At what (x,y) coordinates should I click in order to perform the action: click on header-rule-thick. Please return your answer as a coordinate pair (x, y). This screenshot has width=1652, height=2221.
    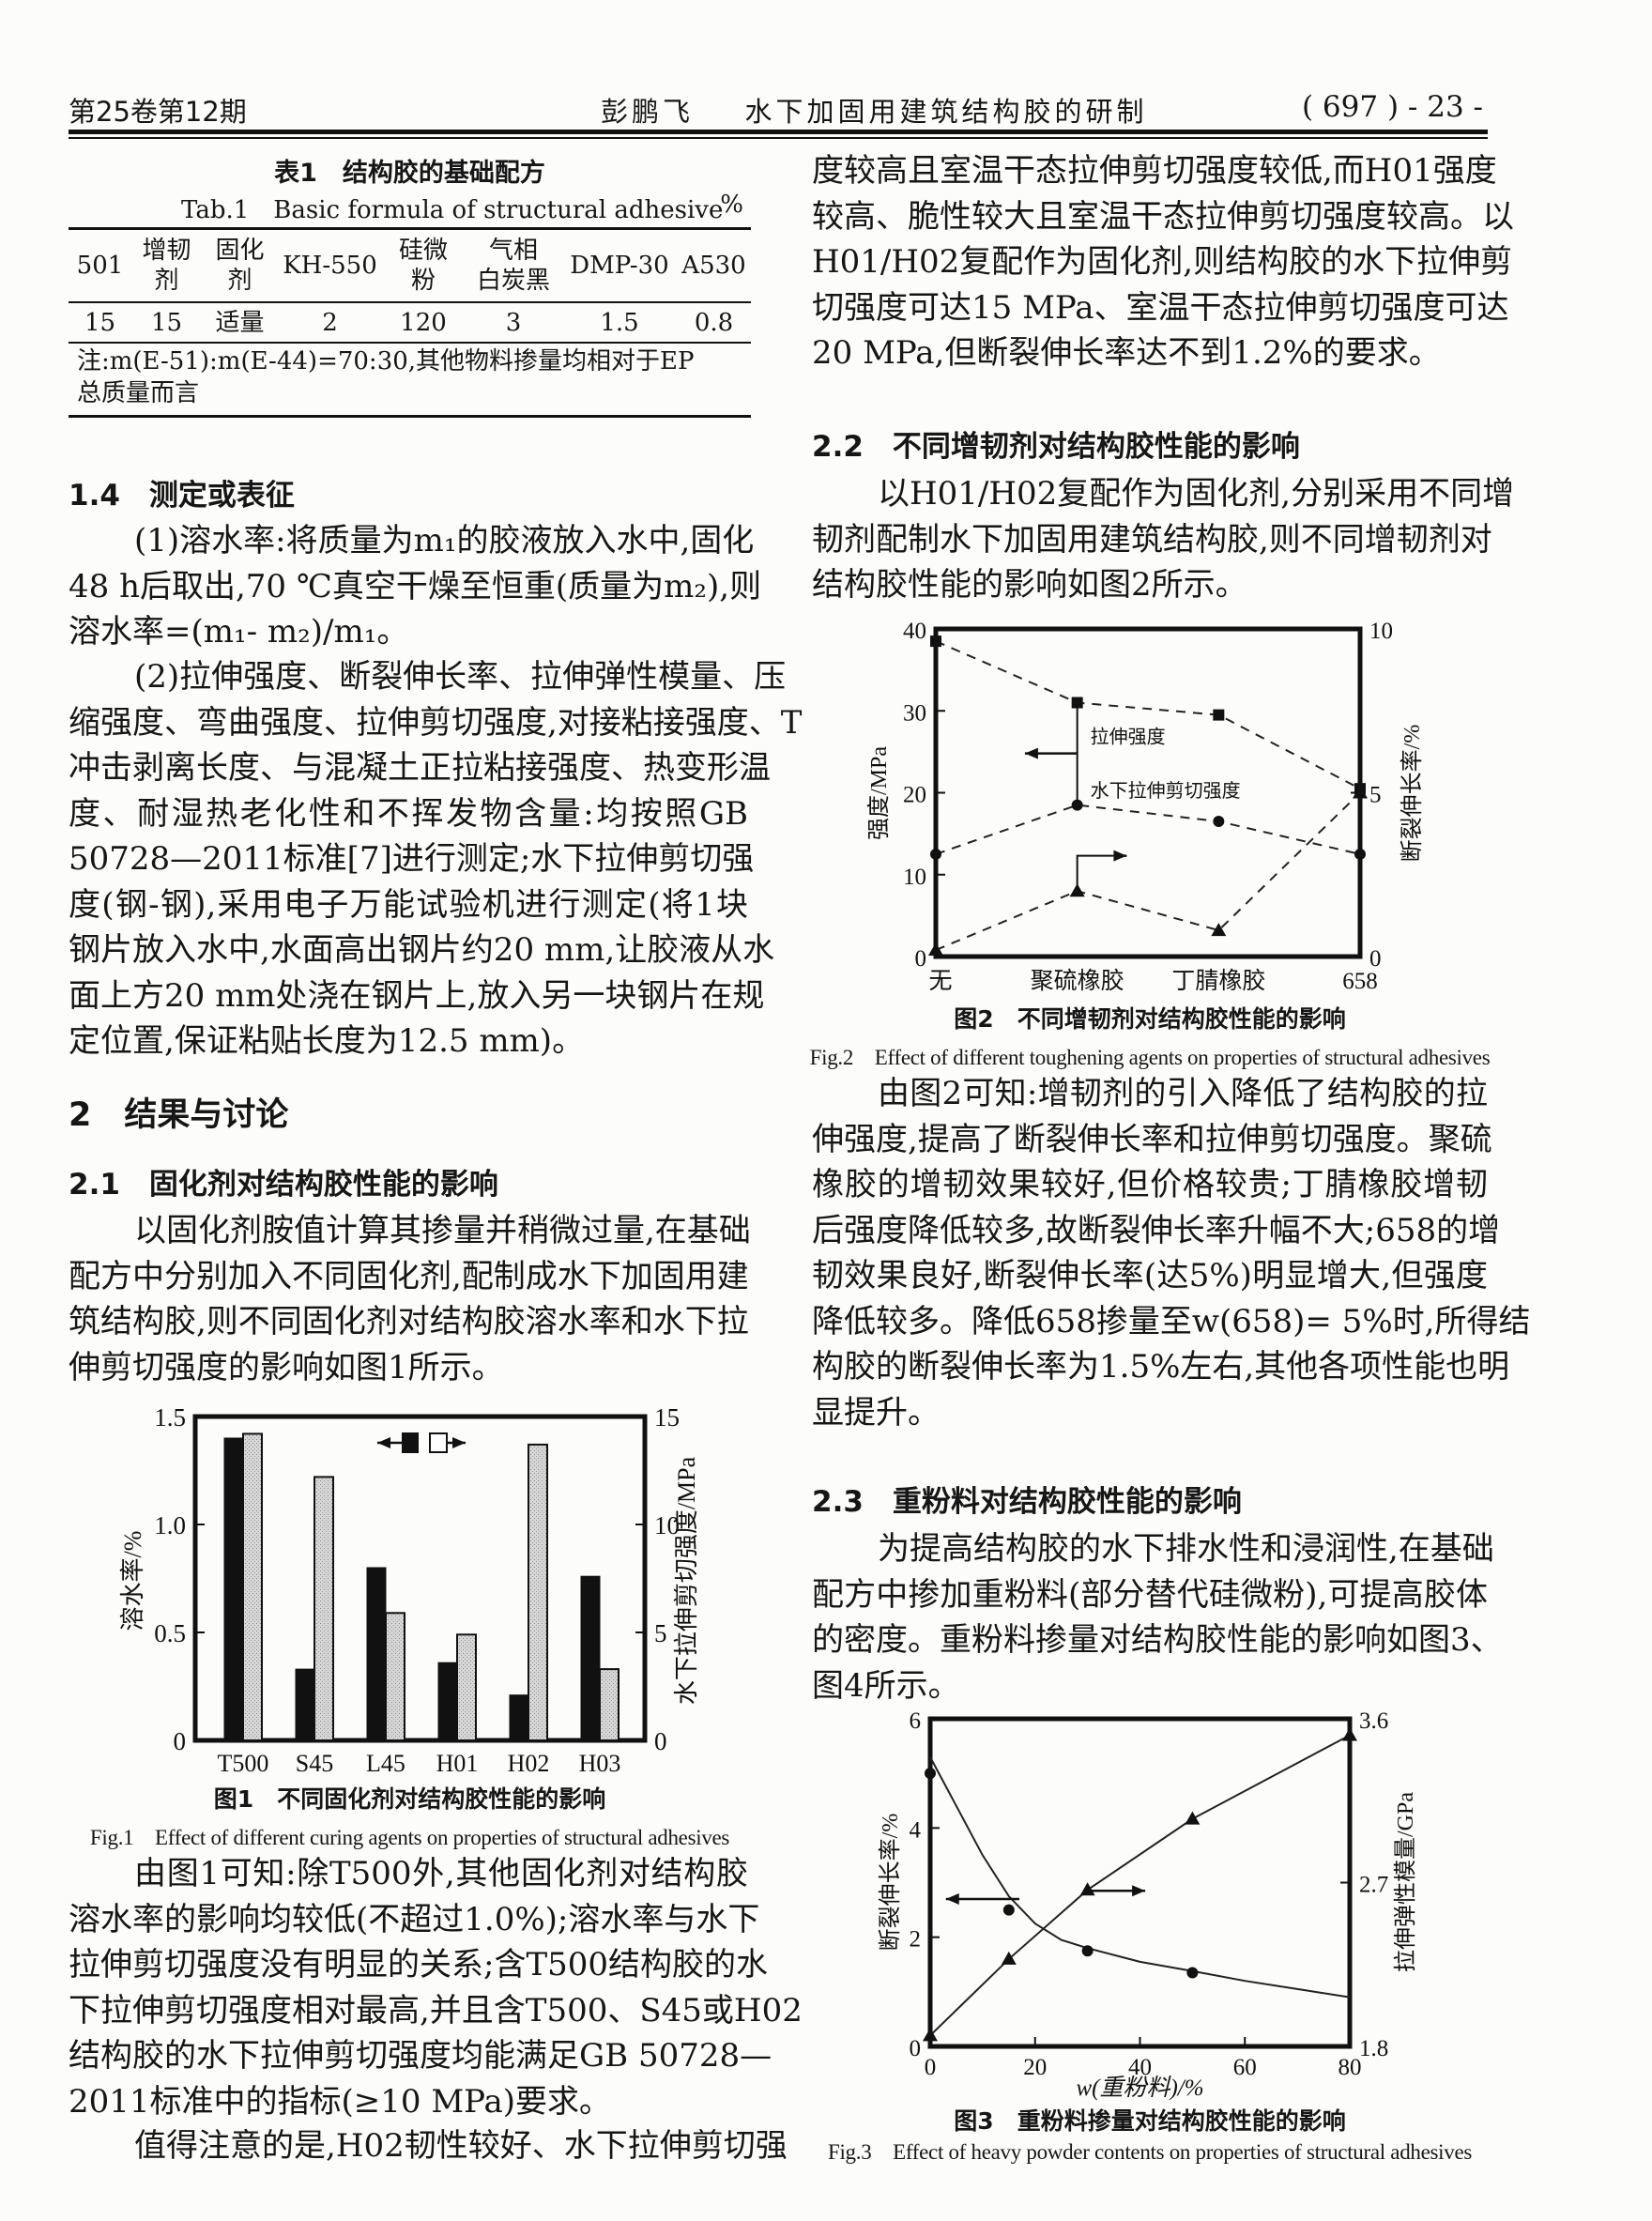
    Looking at the image, I should click on (778, 132).